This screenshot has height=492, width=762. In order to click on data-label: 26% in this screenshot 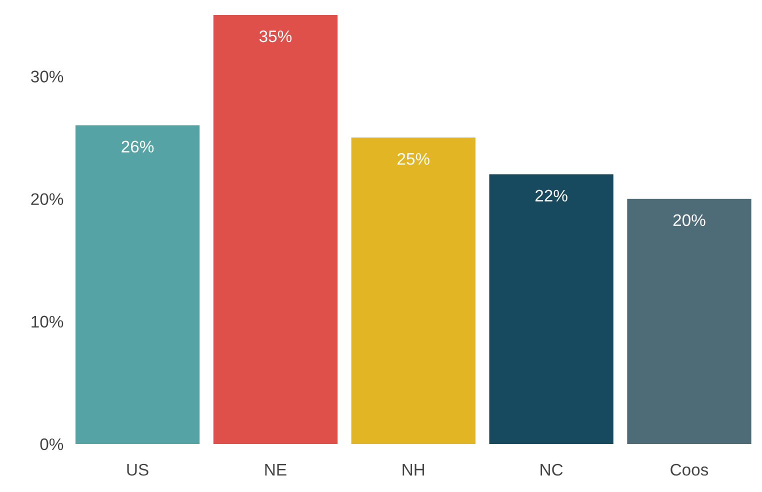, I will do `click(138, 146)`.